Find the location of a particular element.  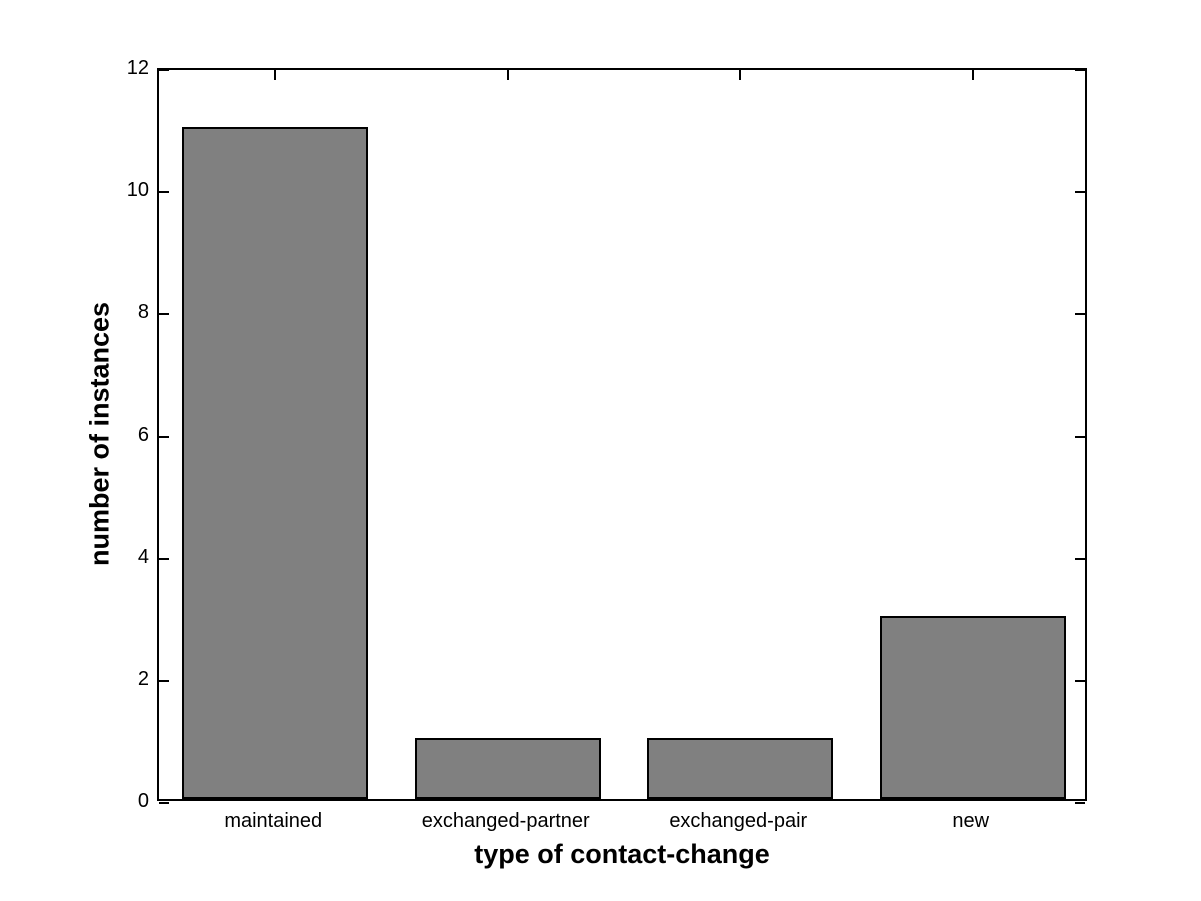

x-tick-label: exchanged-partner is located at coordinates (505, 821).